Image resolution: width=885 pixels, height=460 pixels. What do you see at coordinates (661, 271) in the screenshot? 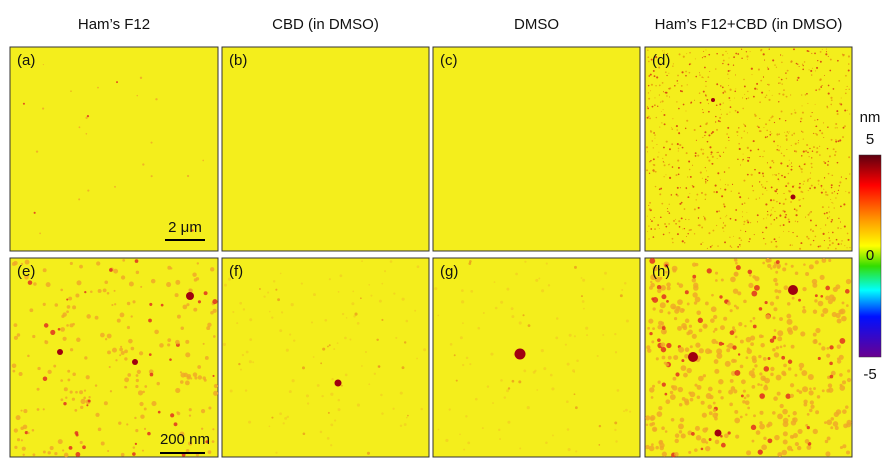
I see `panel-label: (h)` at bounding box center [661, 271].